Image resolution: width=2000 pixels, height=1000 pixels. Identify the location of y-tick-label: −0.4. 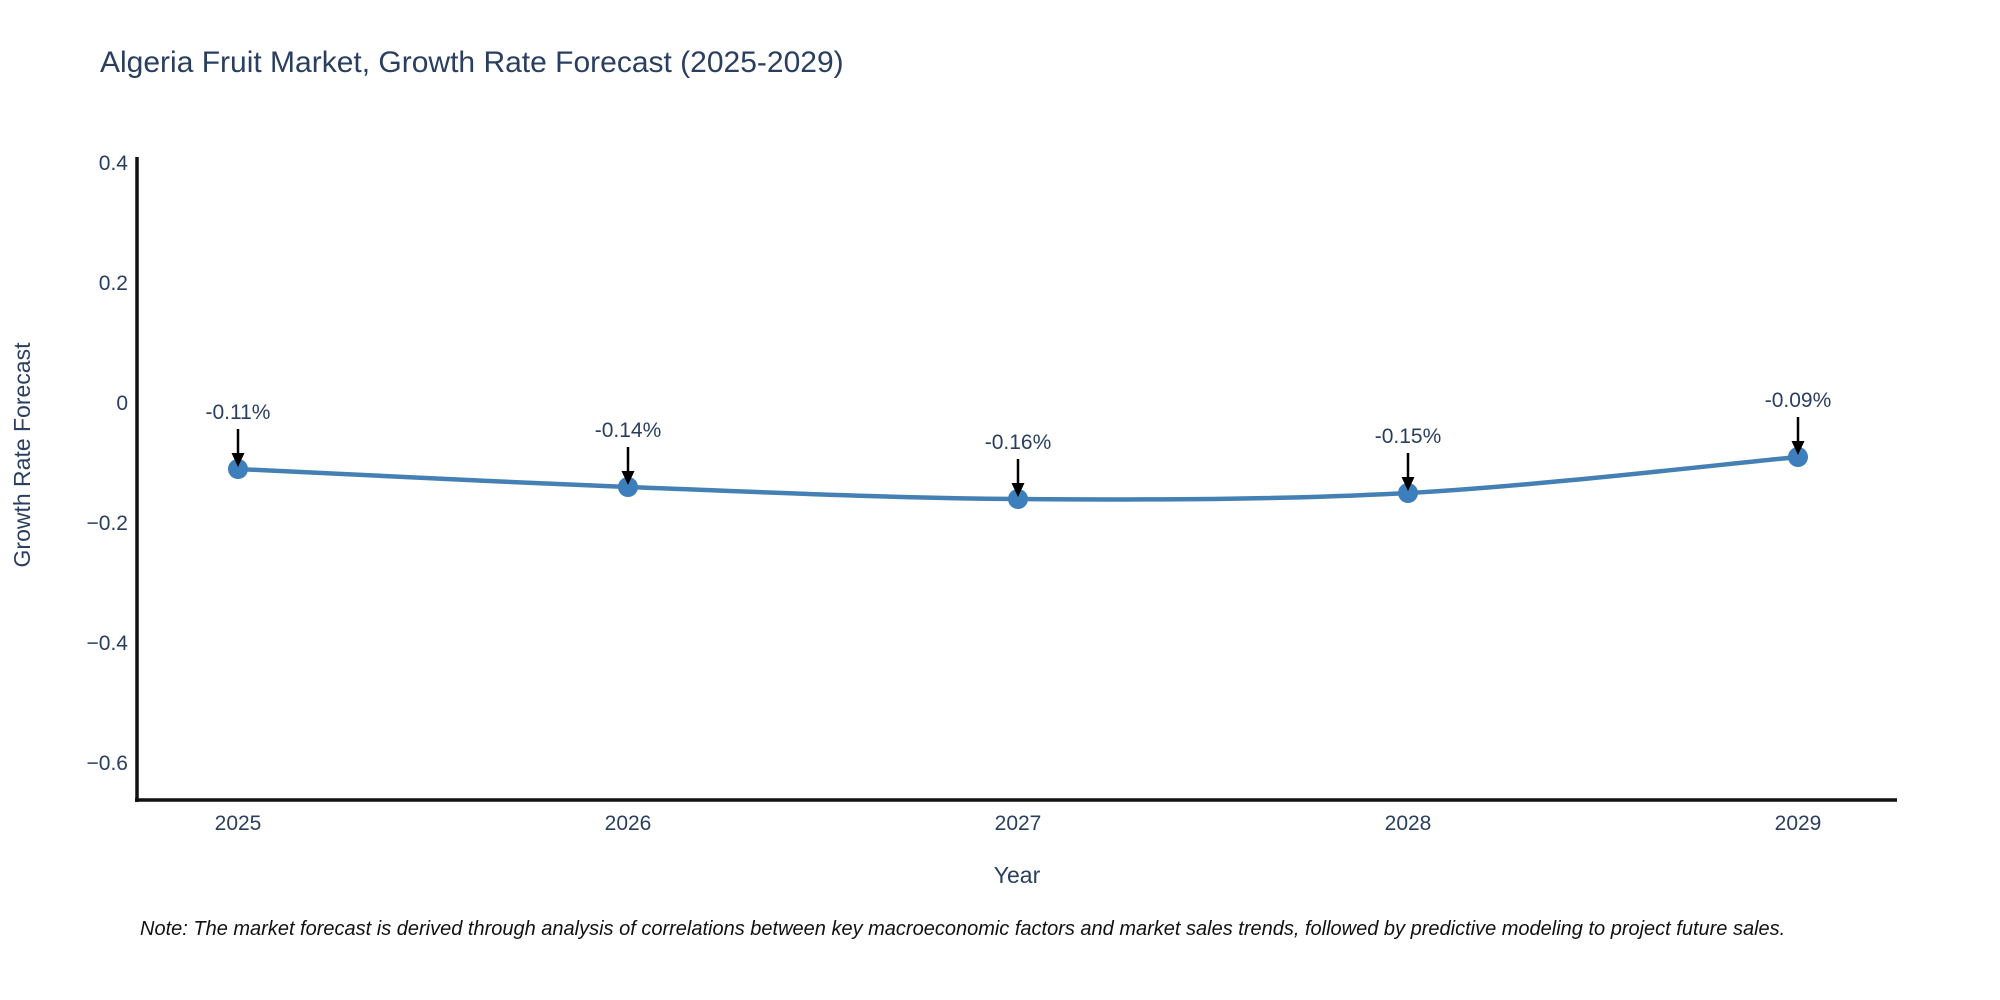
(108, 643).